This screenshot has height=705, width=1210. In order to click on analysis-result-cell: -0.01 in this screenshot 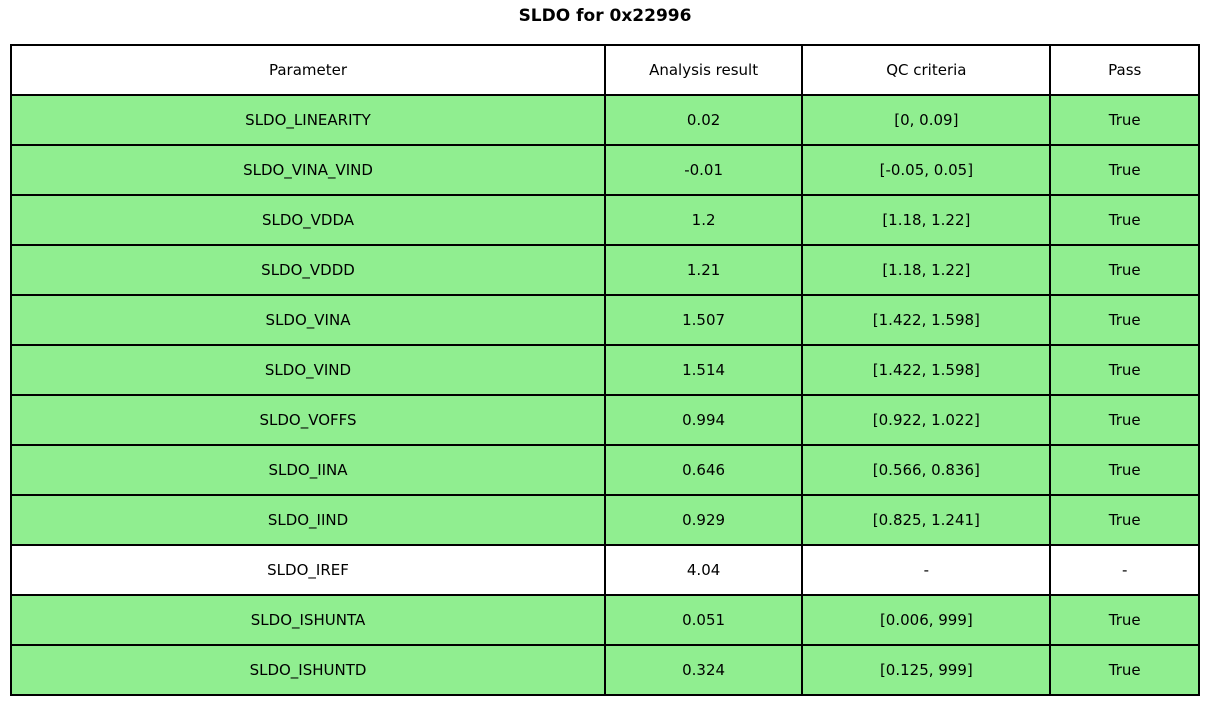, I will do `click(703, 170)`.